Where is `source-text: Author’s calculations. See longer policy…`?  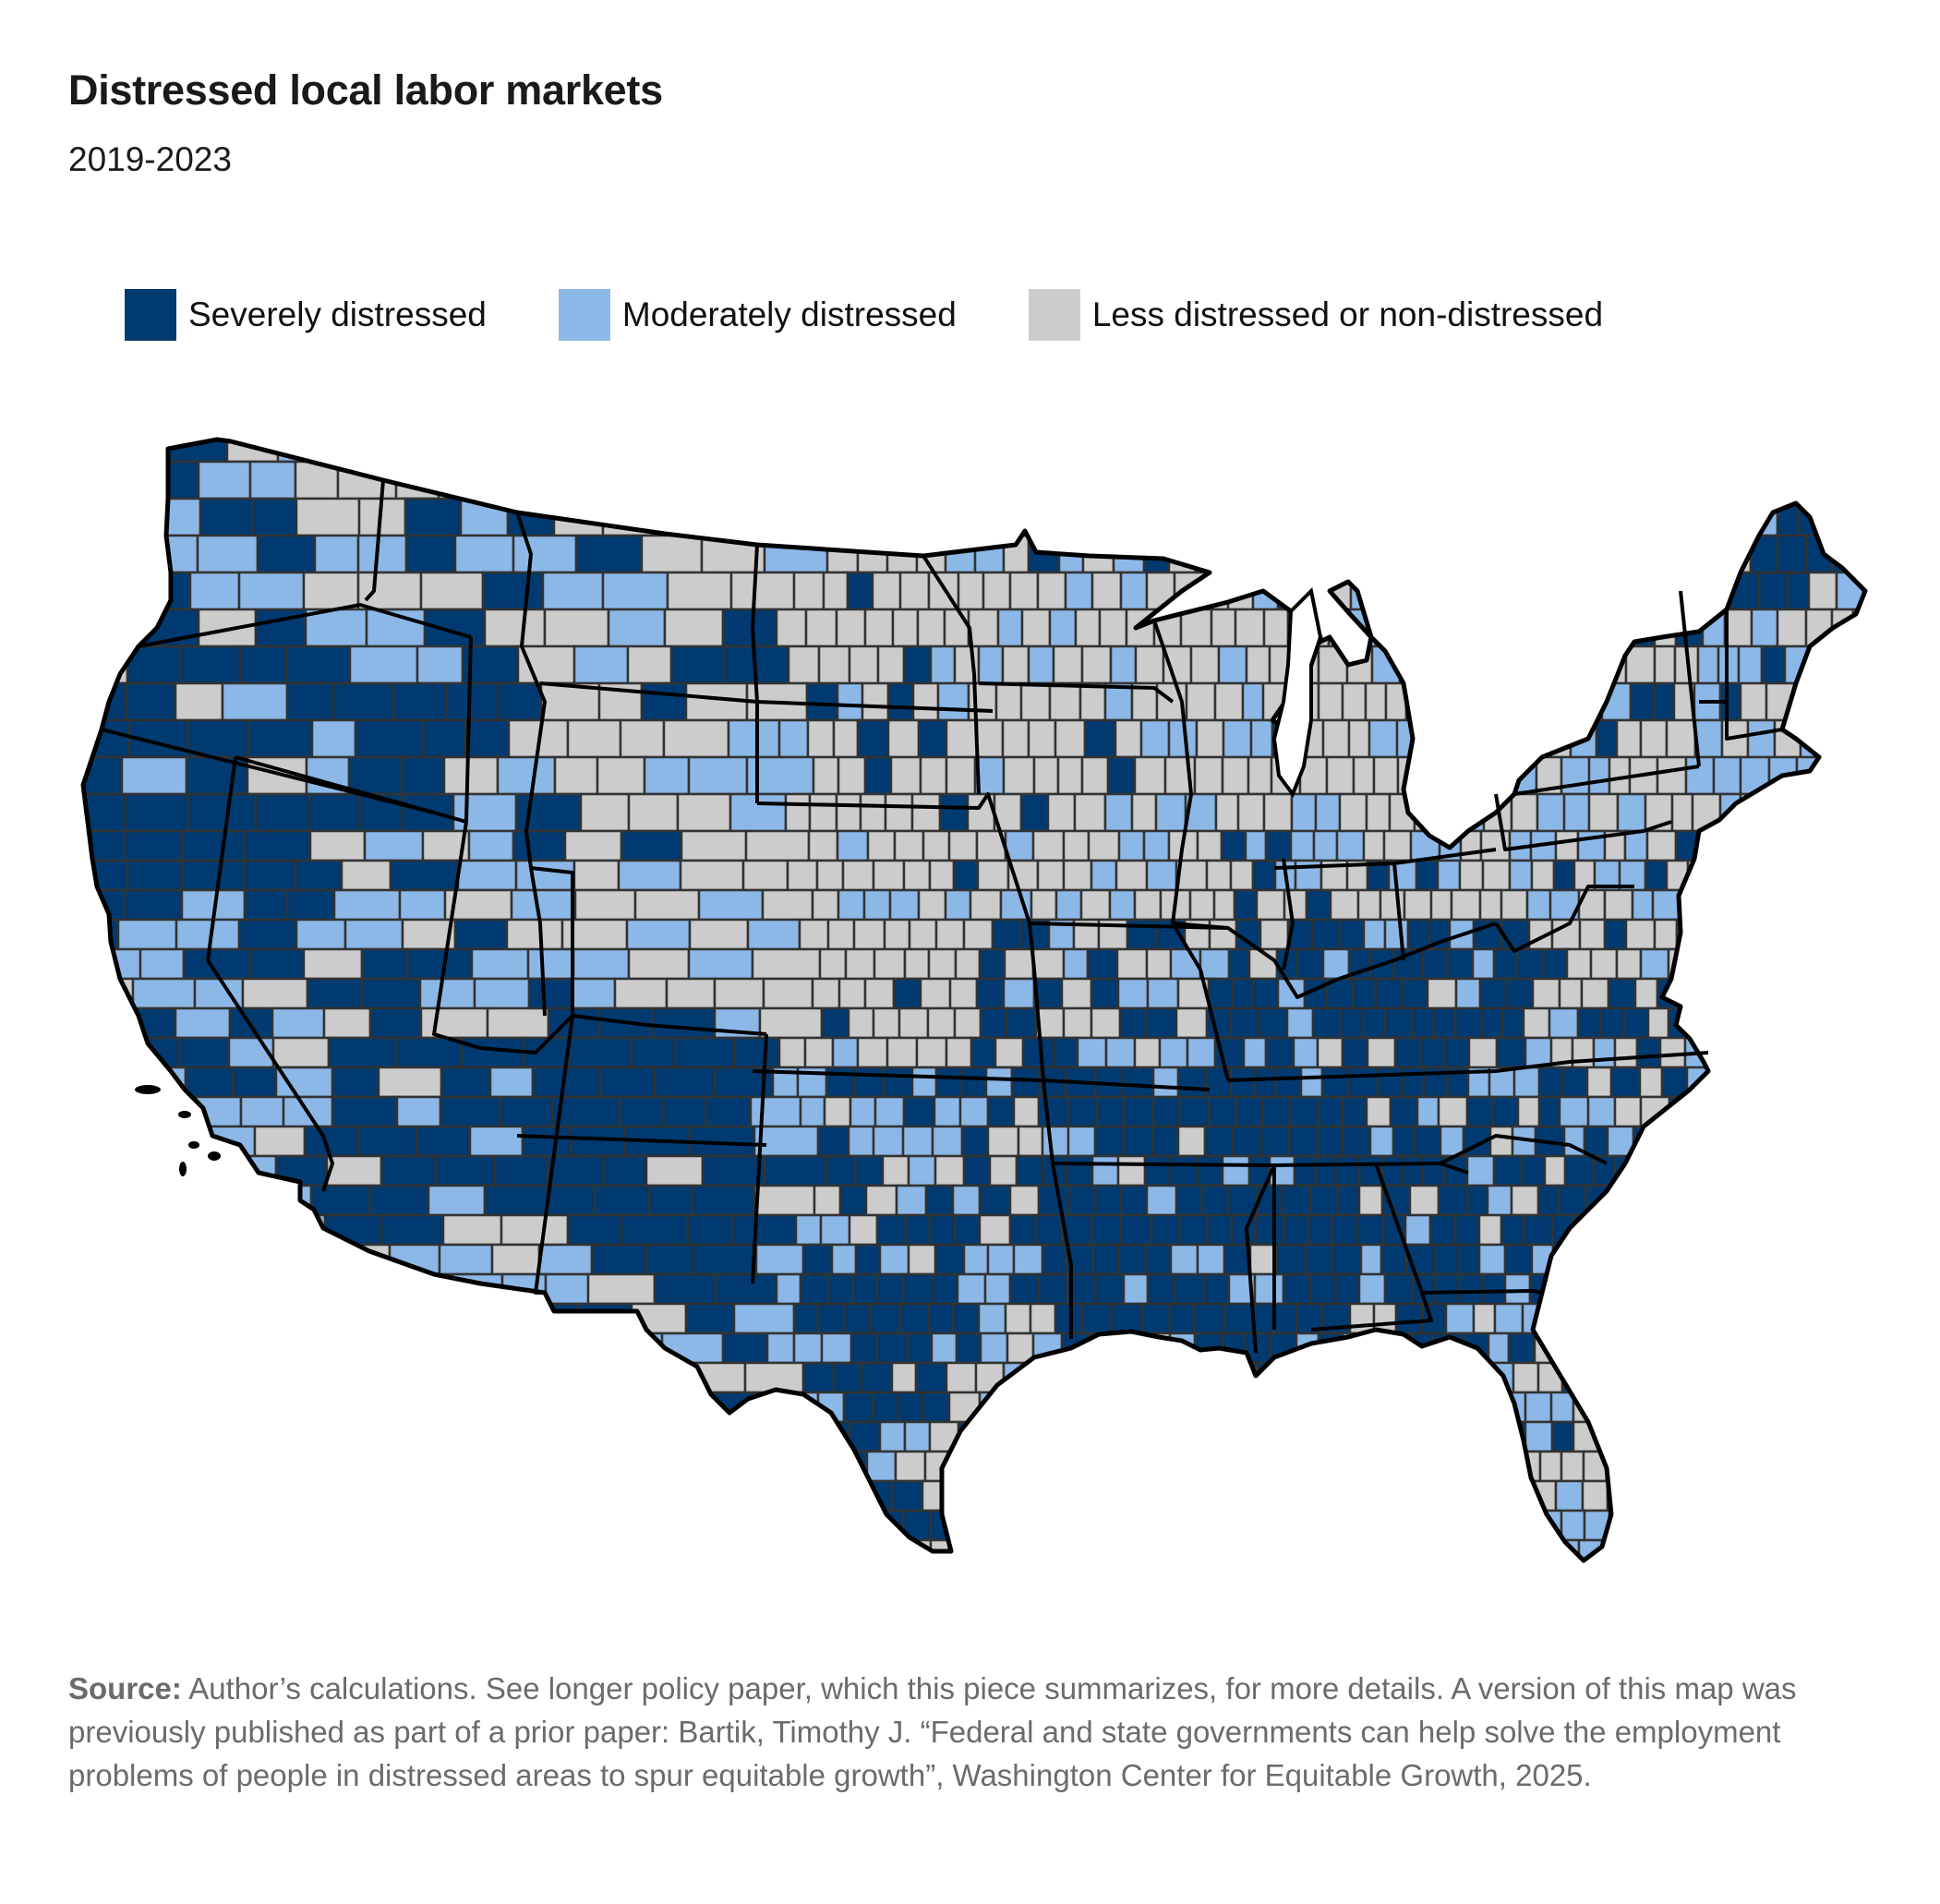 source-text: Author’s calculations. See longer policy… is located at coordinates (932, 1731).